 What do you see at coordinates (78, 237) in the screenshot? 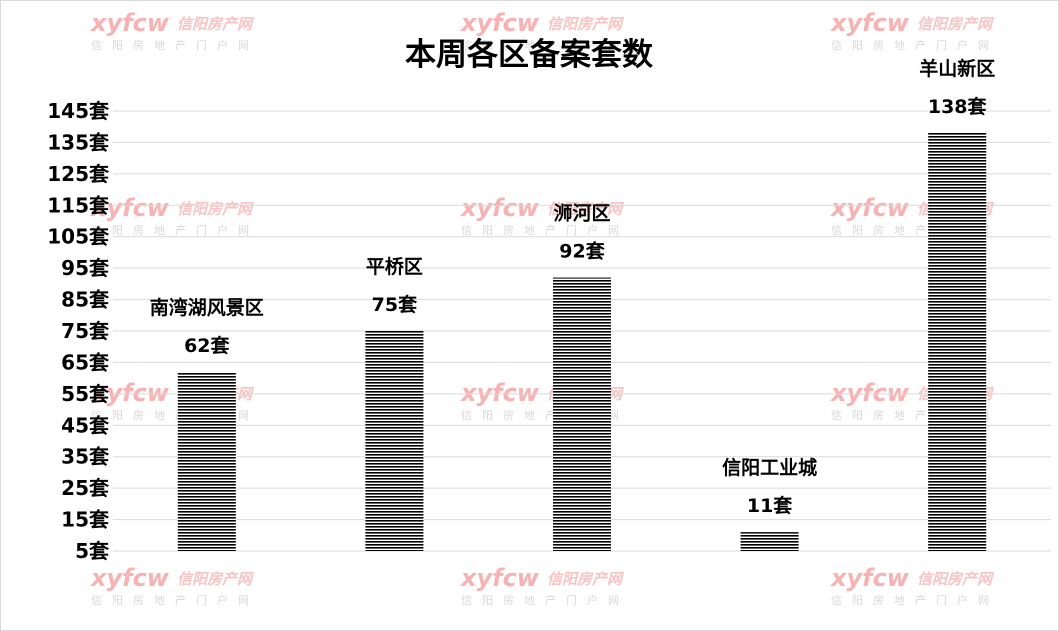
I see `y-tick-label: 105套` at bounding box center [78, 237].